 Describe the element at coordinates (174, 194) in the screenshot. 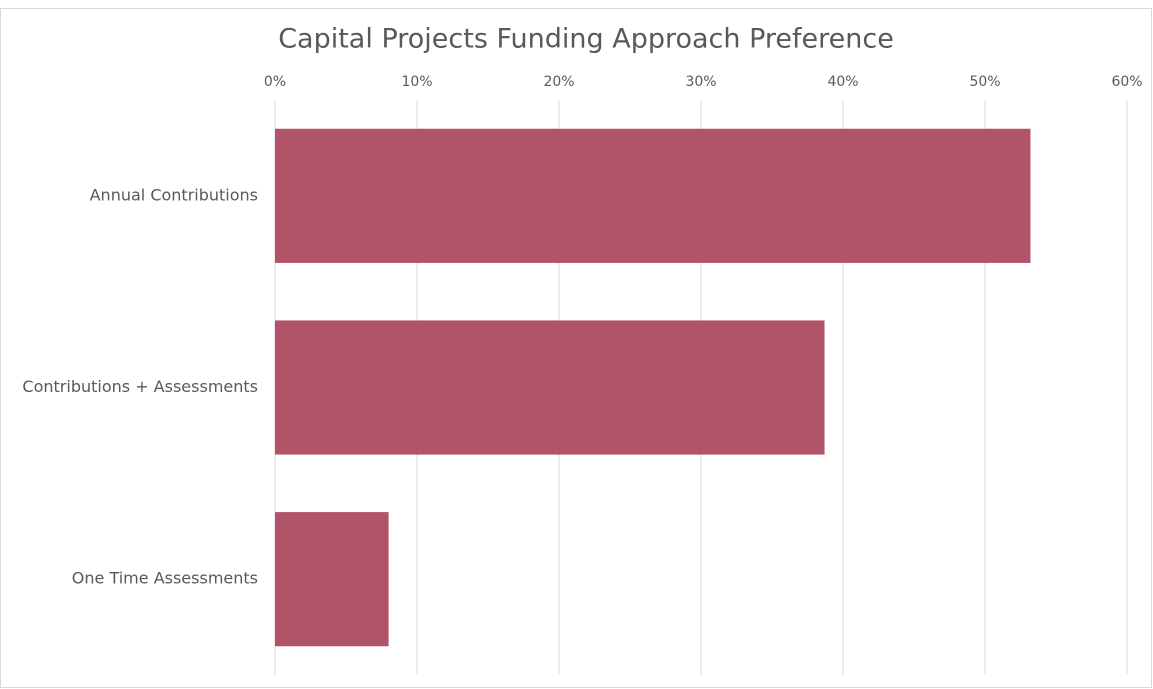

I see `y-tick-label: Annual Contributions` at that location.